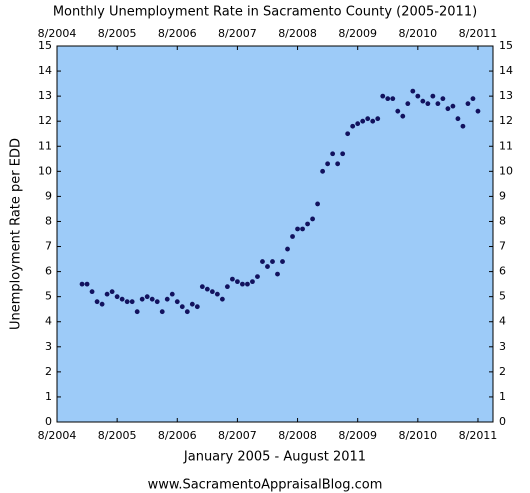 This screenshot has width=530, height=493. What do you see at coordinates (45, 70) in the screenshot?
I see `y-tick-label: 14` at bounding box center [45, 70].